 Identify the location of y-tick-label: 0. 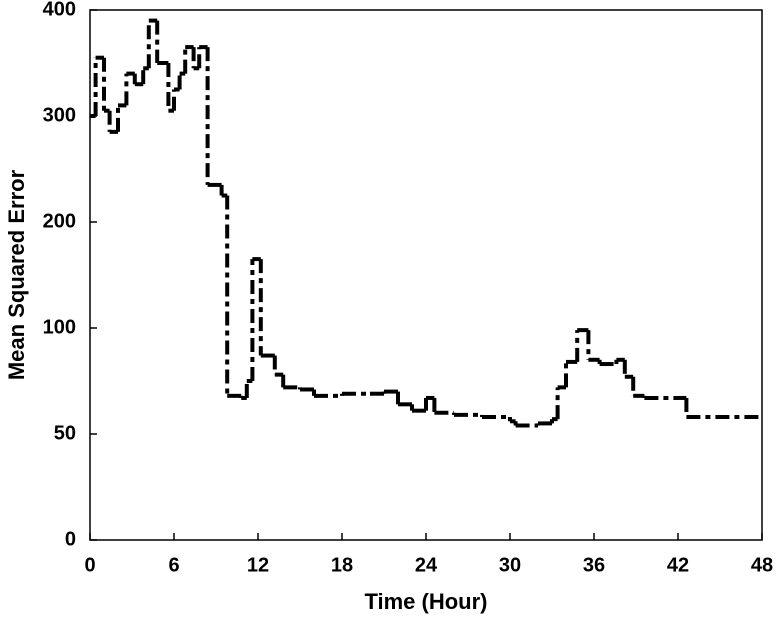
(70, 539).